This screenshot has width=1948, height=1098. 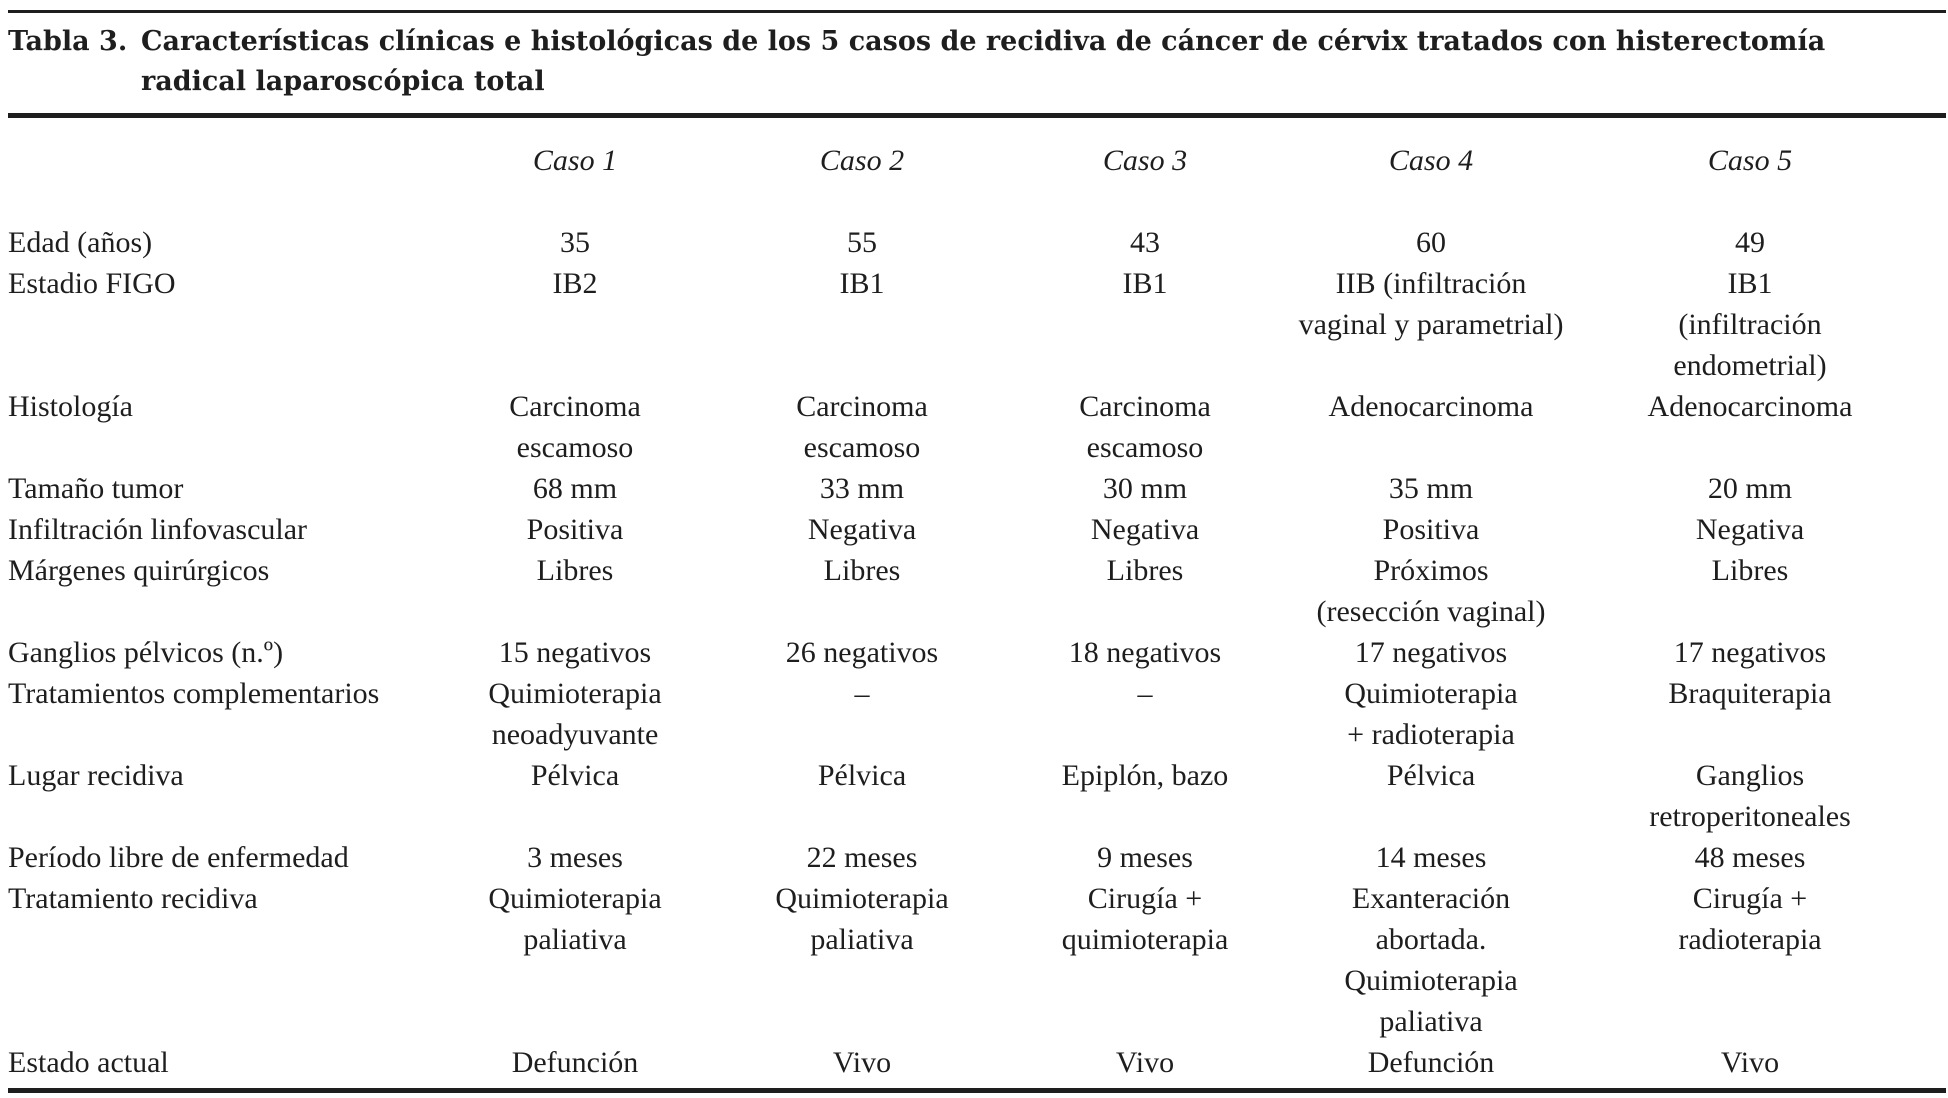 I want to click on table-cell: 3 meses, so click(x=575, y=857).